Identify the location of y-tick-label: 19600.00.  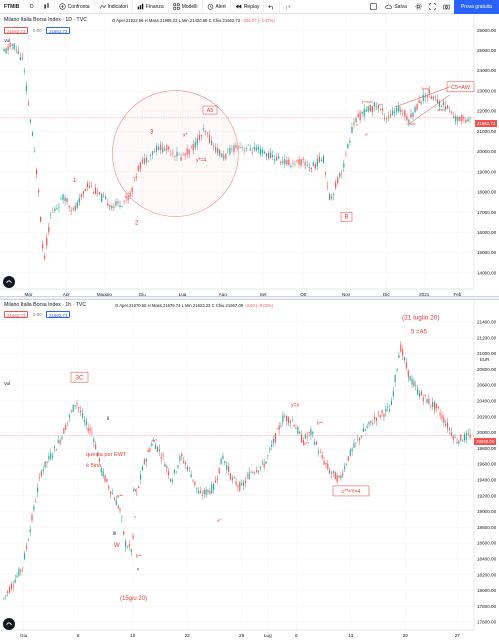
(487, 464).